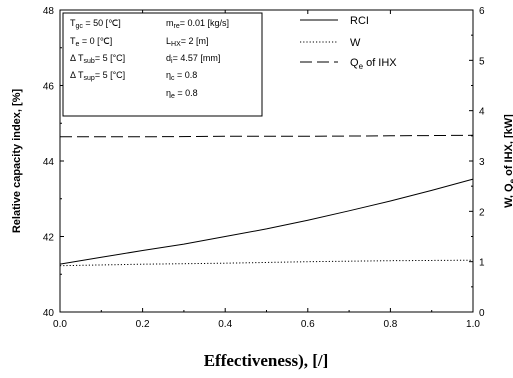  Describe the element at coordinates (266, 263) in the screenshot. I see `series-line-w` at that location.